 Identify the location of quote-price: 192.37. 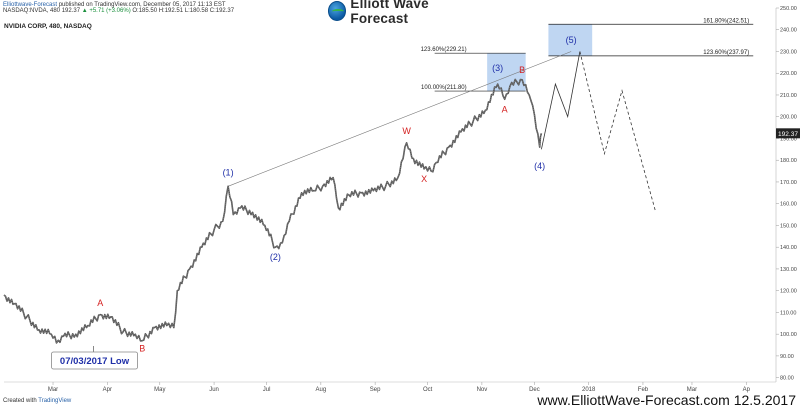
(71, 11).